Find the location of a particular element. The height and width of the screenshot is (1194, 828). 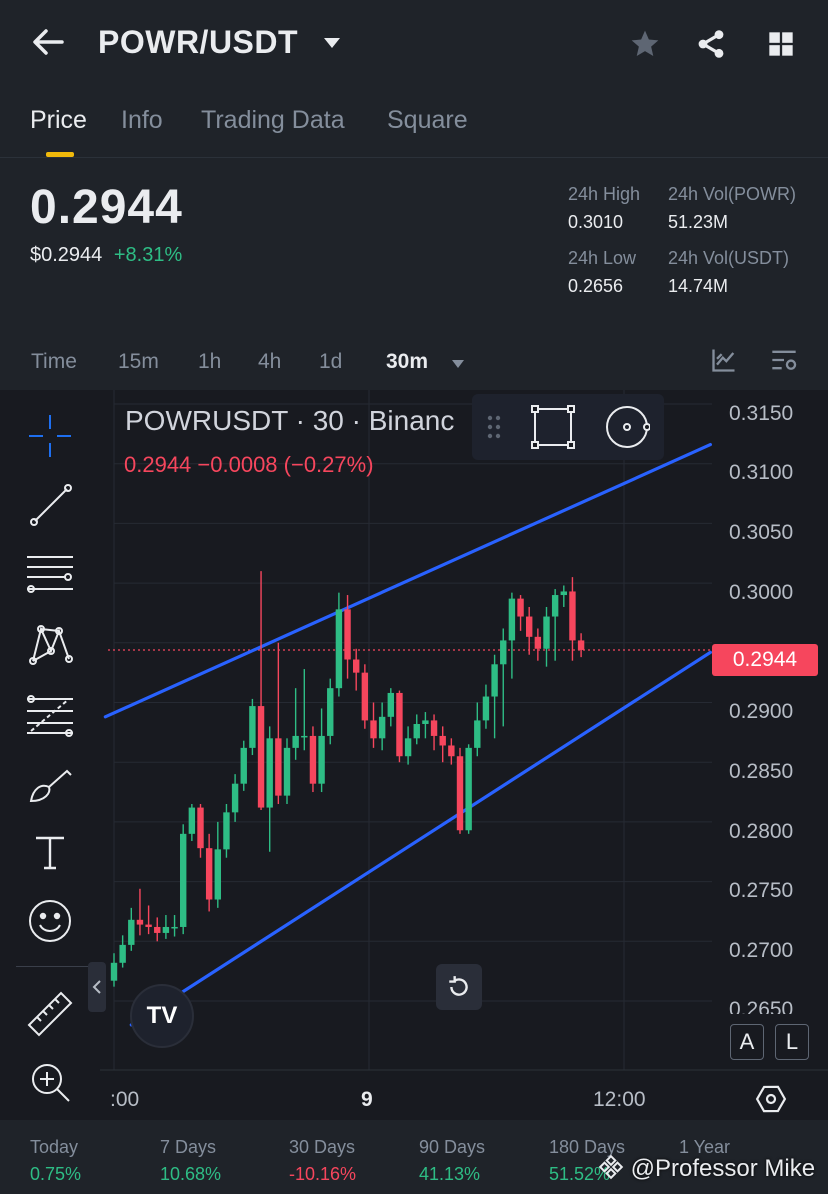

rectangle-select-icon is located at coordinates (553, 427).